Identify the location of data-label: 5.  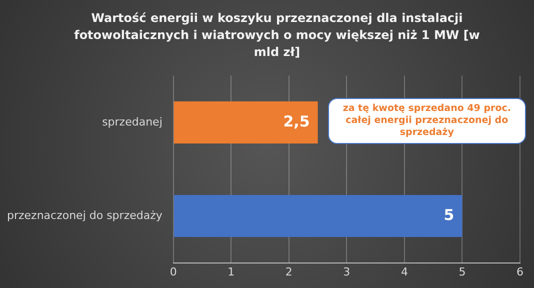
(449, 215).